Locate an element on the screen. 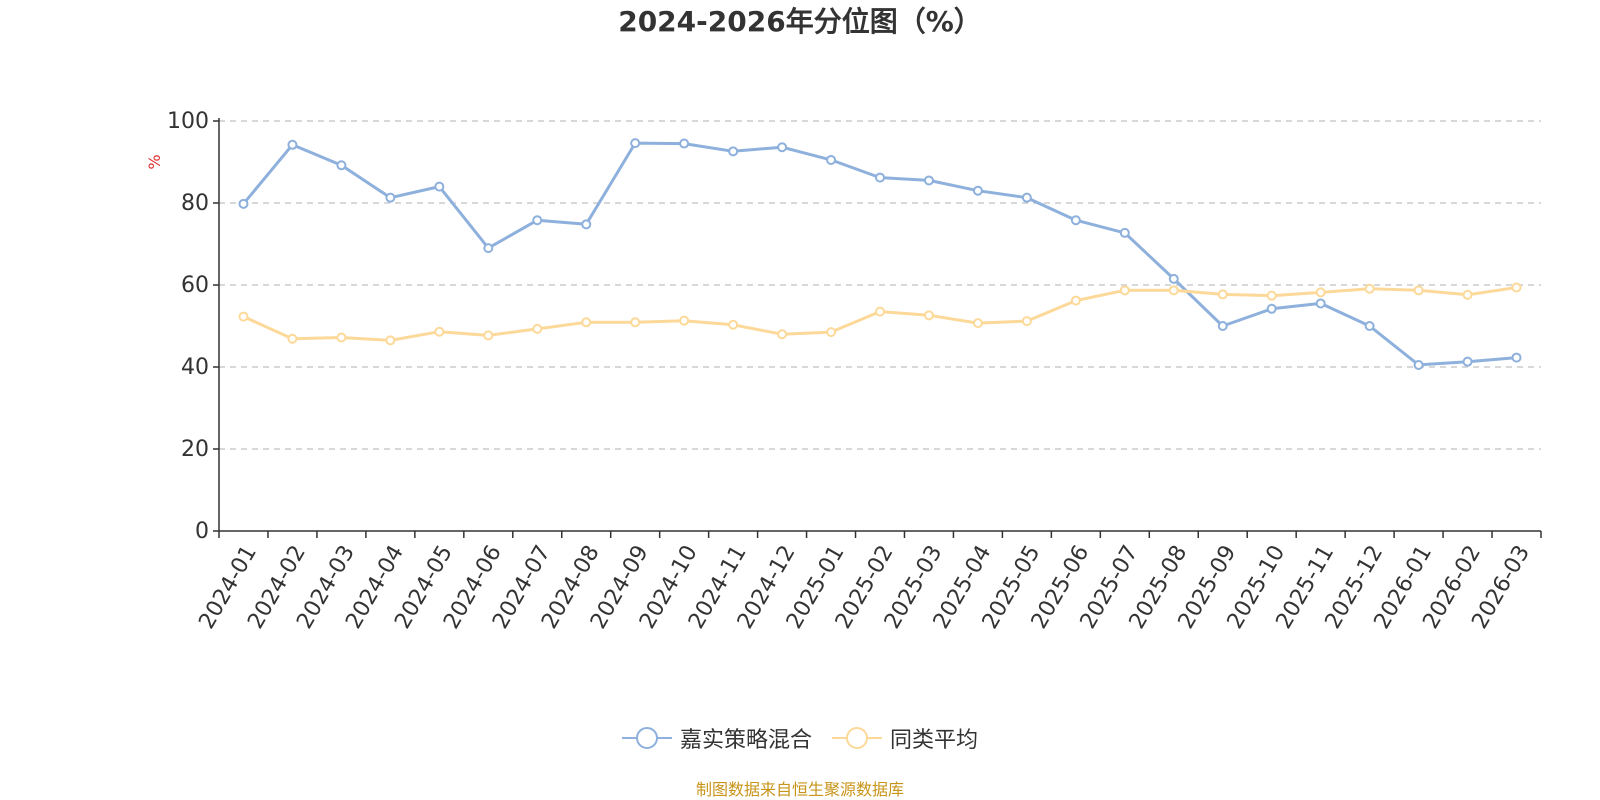  y-tick-label: 60 is located at coordinates (195, 285).